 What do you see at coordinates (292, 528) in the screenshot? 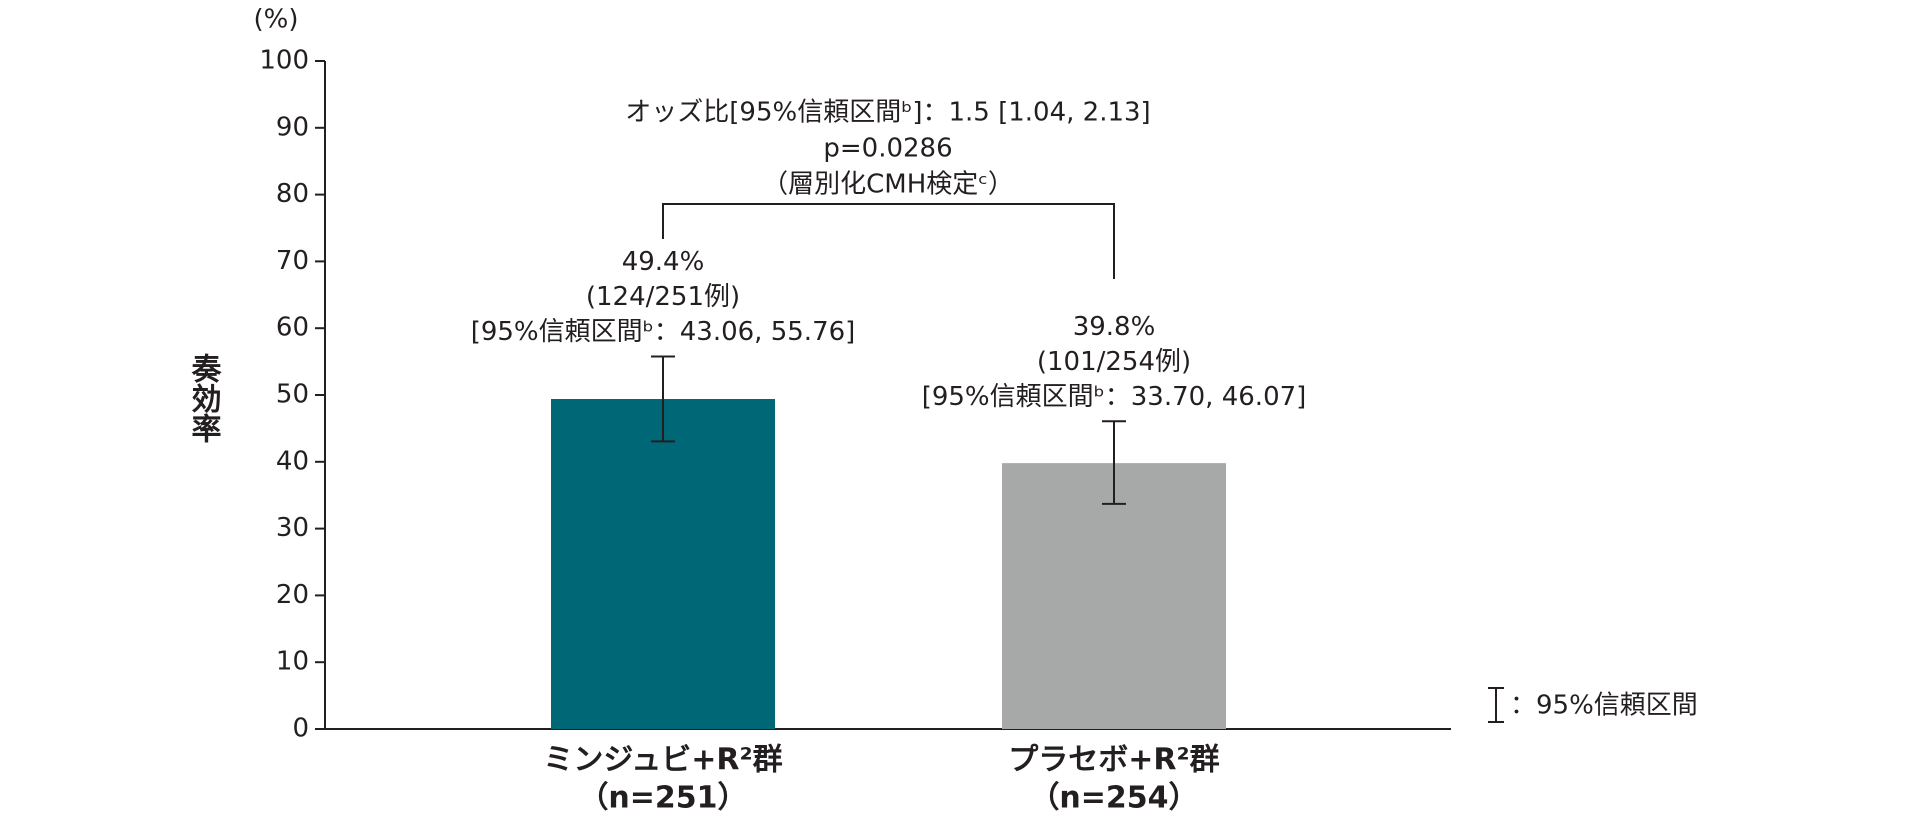
I see `y-tick-label: 30` at bounding box center [292, 528].